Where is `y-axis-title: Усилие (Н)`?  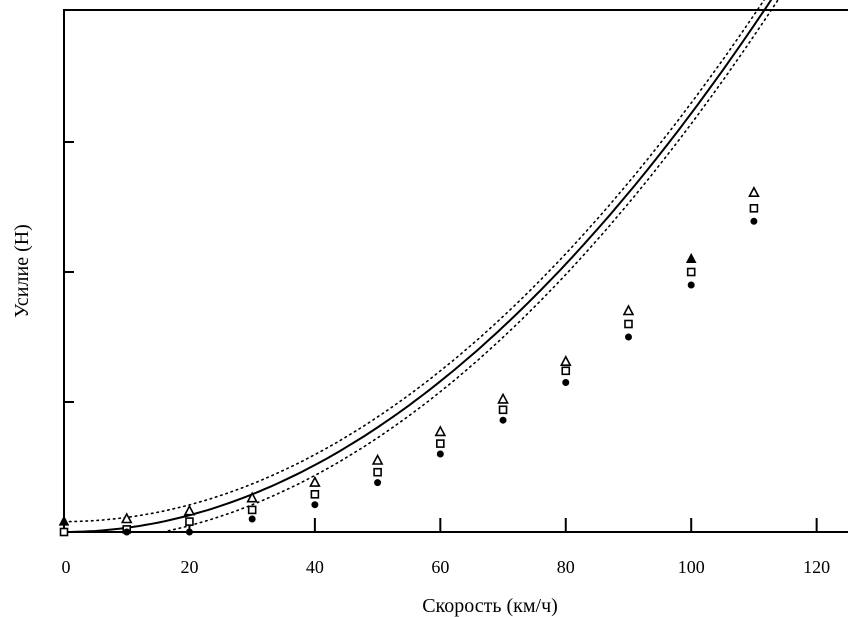 y-axis-title: Усилие (Н) is located at coordinates (22, 271).